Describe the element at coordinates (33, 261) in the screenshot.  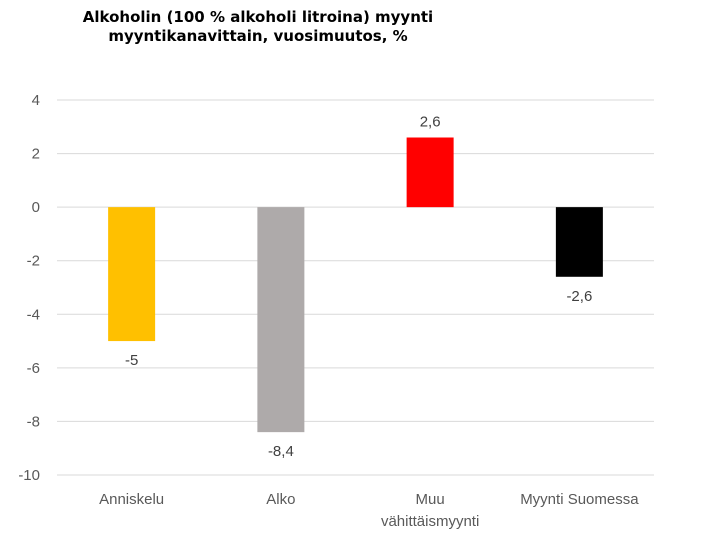
I see `y-tick-label: -2` at that location.